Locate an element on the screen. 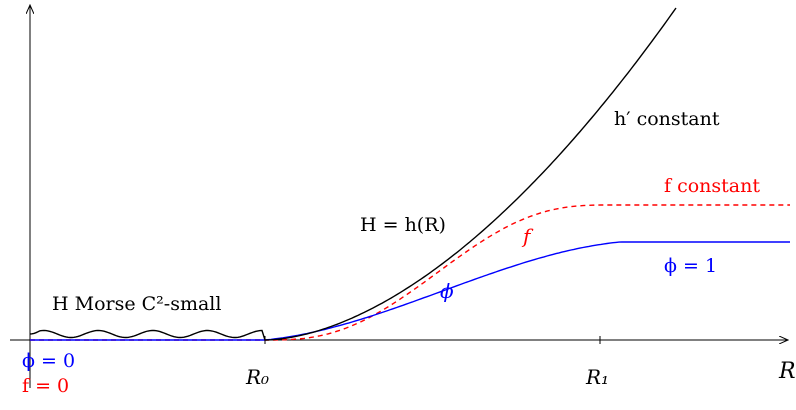 The height and width of the screenshot is (410, 796). morse-label: H Morse C²-small is located at coordinates (136, 304).